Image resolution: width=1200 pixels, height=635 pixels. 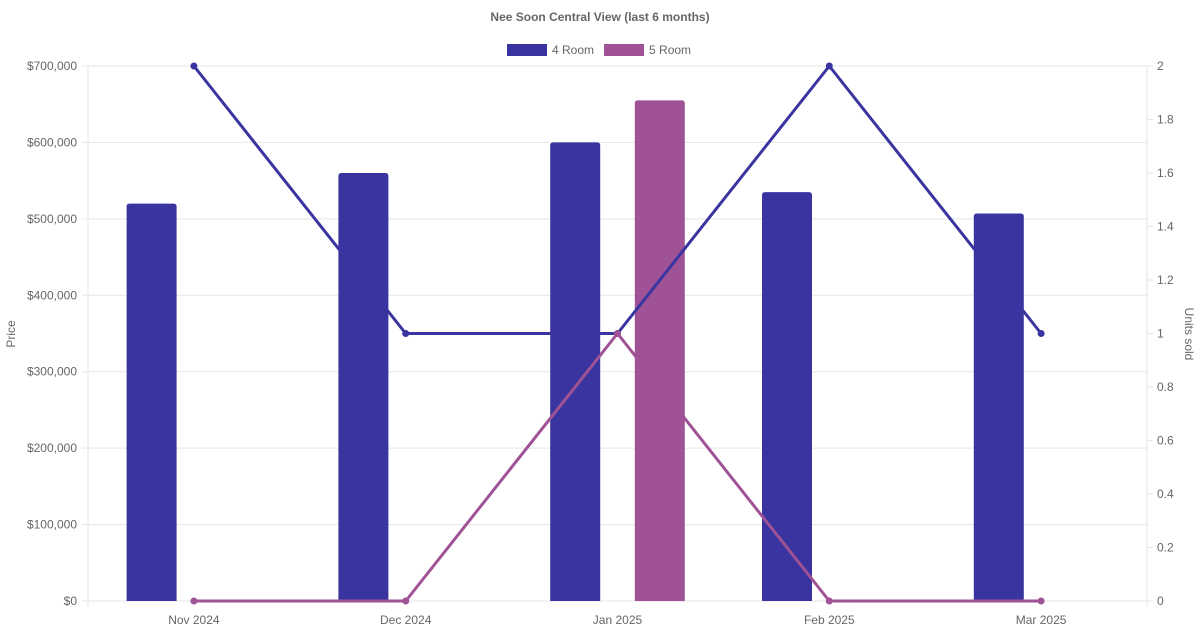 I want to click on left-tick-label: $200,000, so click(x=52, y=448).